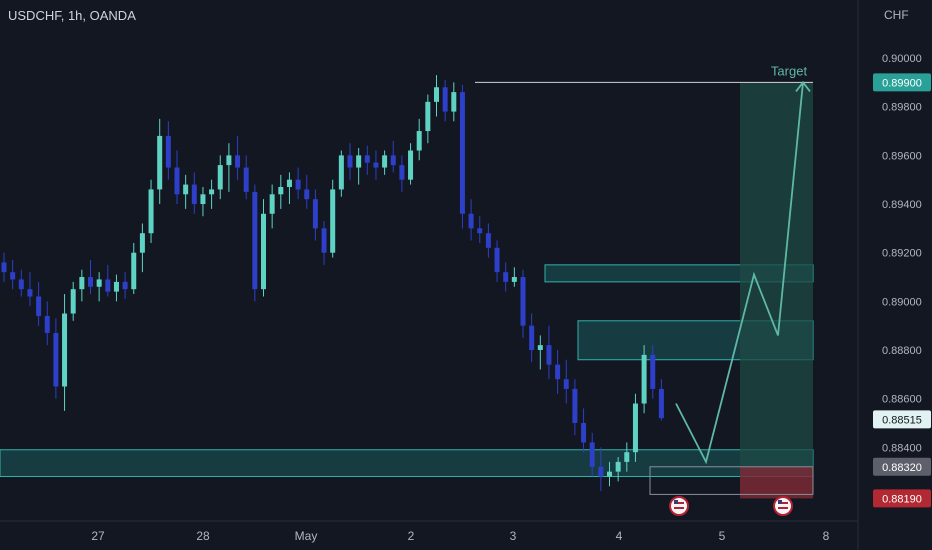 The width and height of the screenshot is (932, 550). Describe the element at coordinates (776, 482) in the screenshot. I see `stop-box` at that location.